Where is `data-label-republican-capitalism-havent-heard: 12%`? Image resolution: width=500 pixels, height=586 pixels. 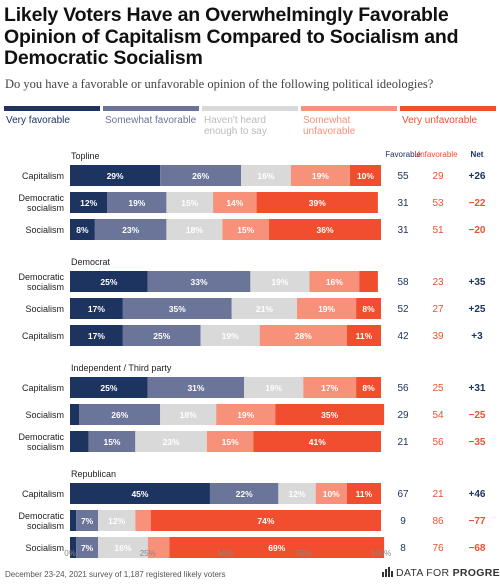
data-label-republican-capitalism-havent-heard: 12% is located at coordinates (297, 494).